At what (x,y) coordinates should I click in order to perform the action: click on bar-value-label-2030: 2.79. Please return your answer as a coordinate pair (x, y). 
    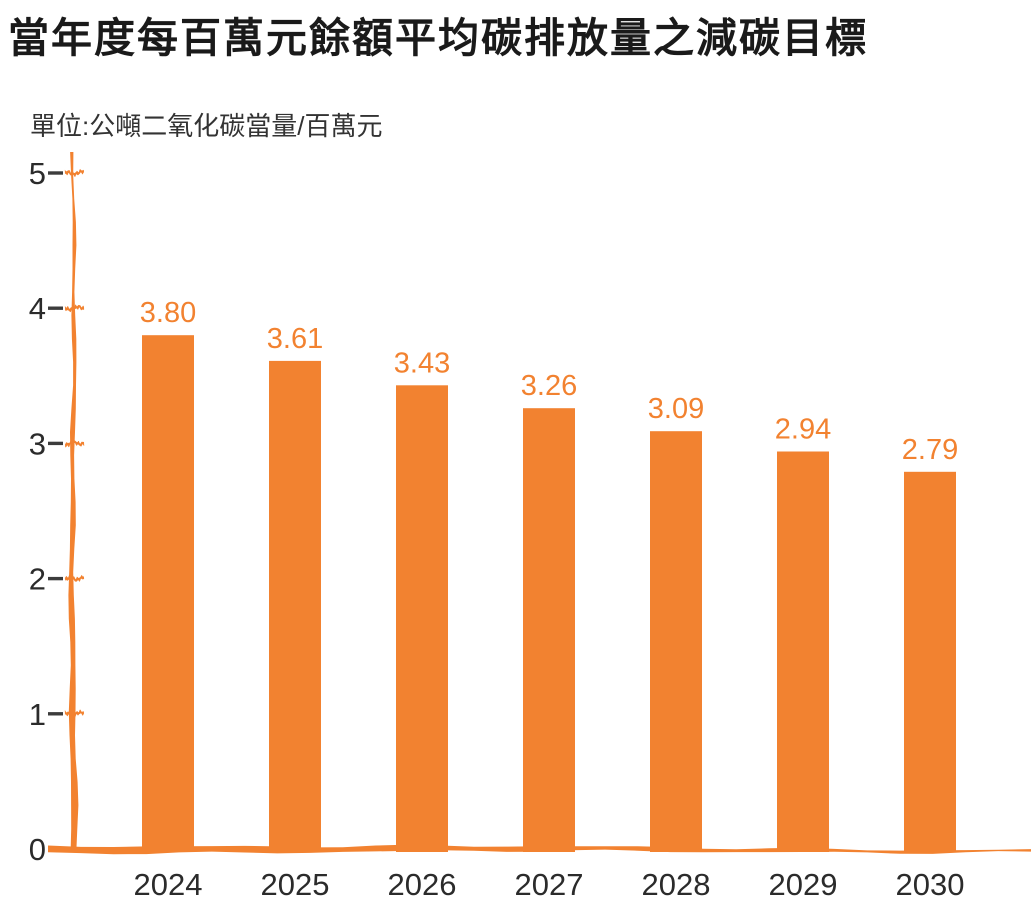
    Looking at the image, I should click on (930, 450).